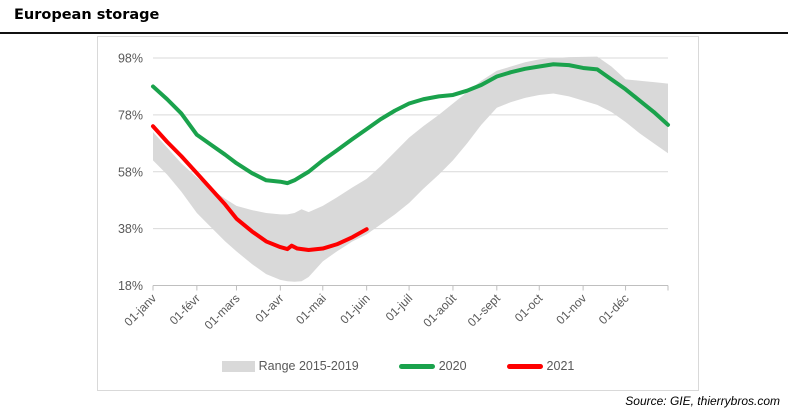 The image size is (788, 415). I want to click on legend-label-2021: 2021, so click(560, 366).